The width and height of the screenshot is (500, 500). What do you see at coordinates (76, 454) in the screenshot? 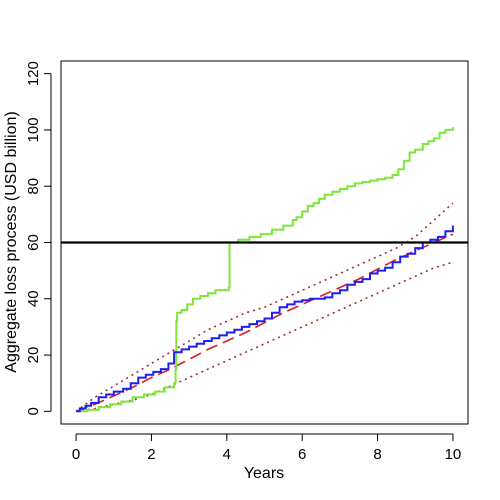
I see `x-tick-label: 0` at bounding box center [76, 454].